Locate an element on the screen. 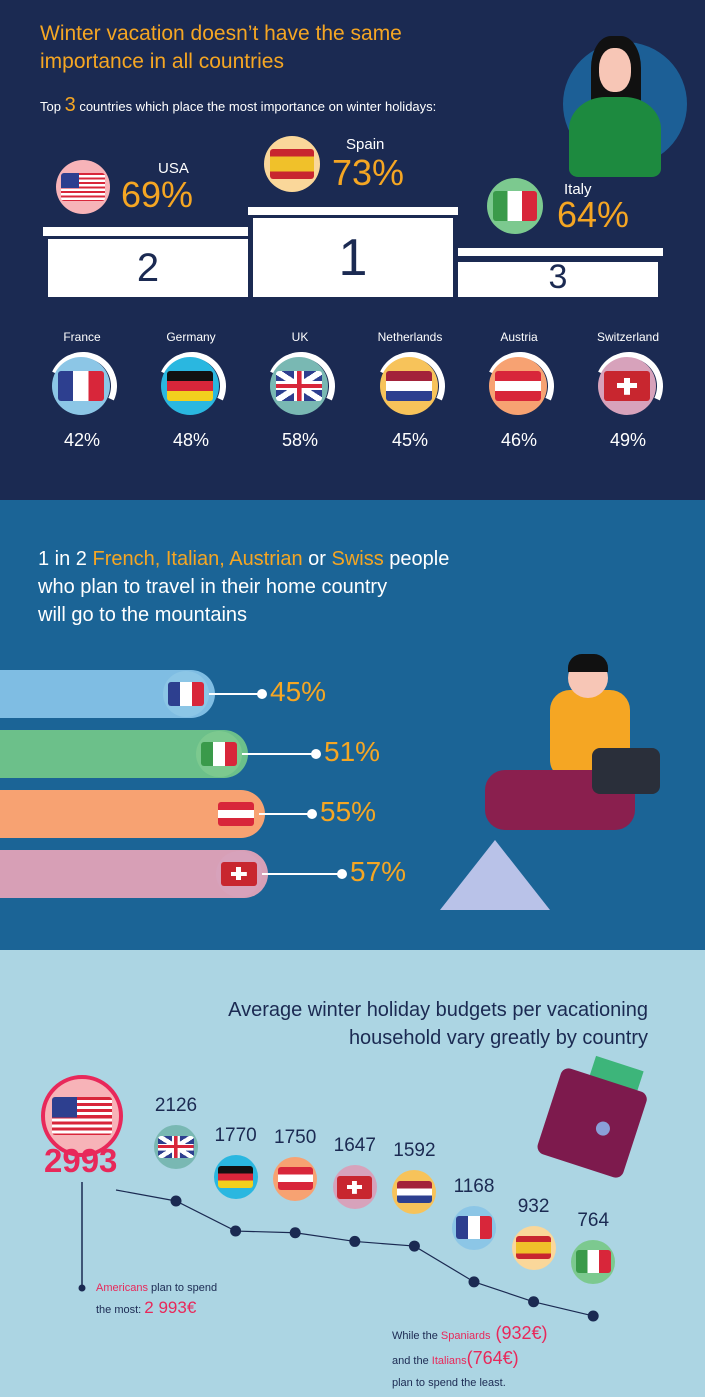 This screenshot has width=705, height=1397. text: plan to spend is located at coordinates (182, 1288).